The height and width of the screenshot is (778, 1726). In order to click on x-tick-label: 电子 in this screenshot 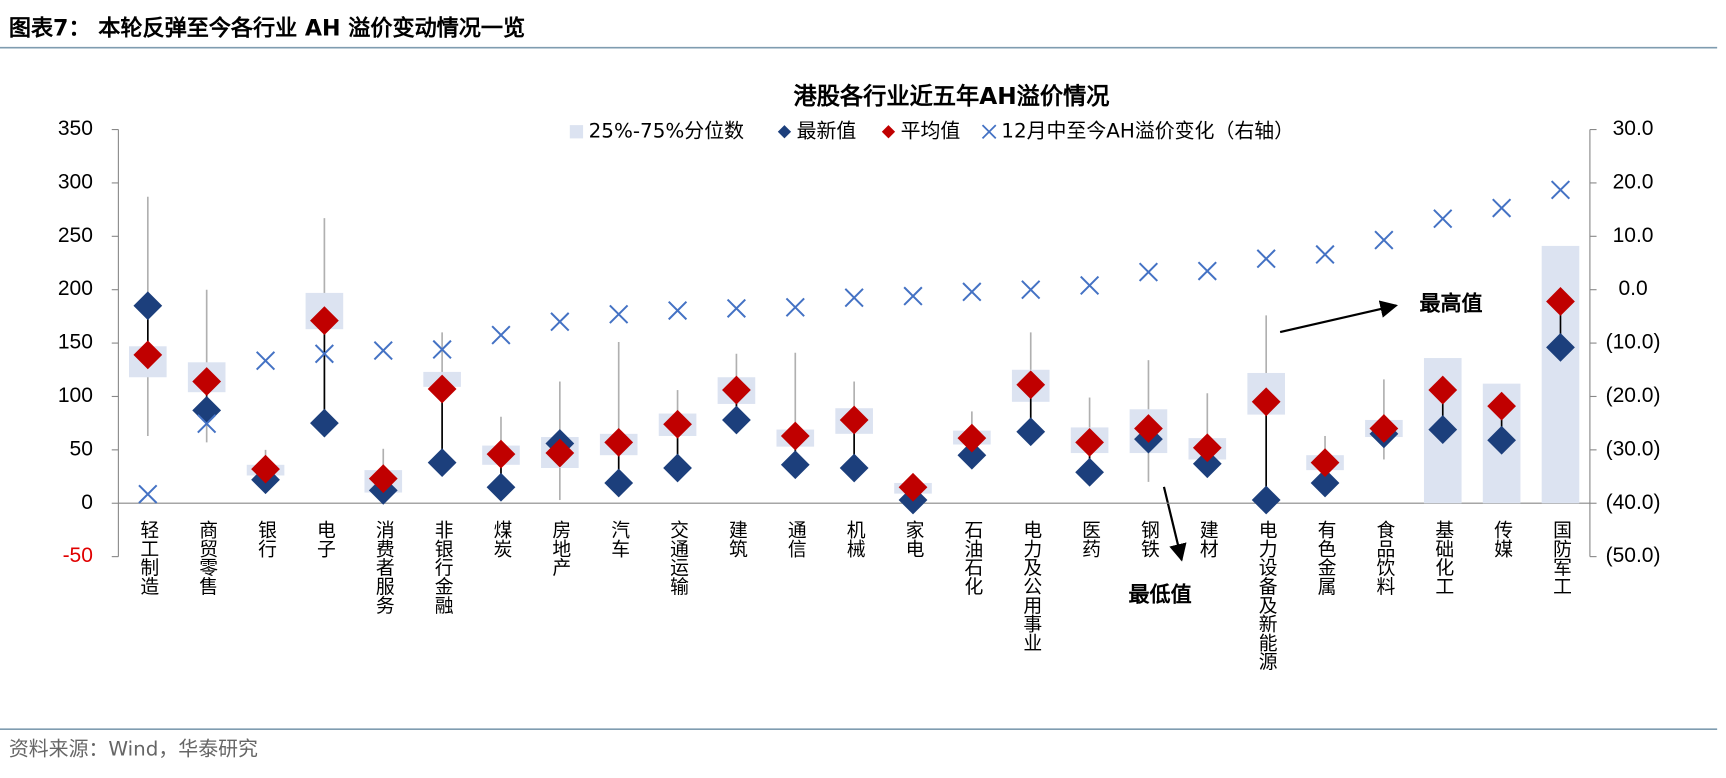, I will do `click(324, 539)`.